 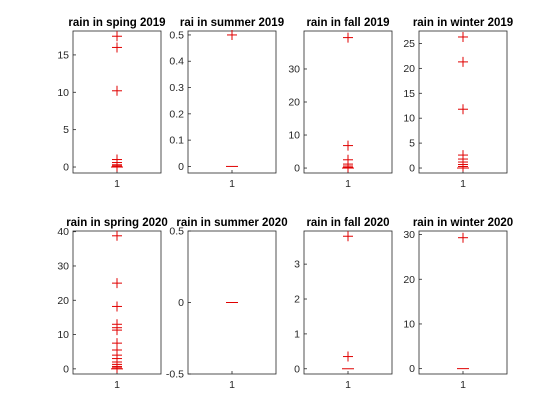 I want to click on subplot-7: 0 1 2 3 1 rain in fall 2020, so click(x=343, y=304).